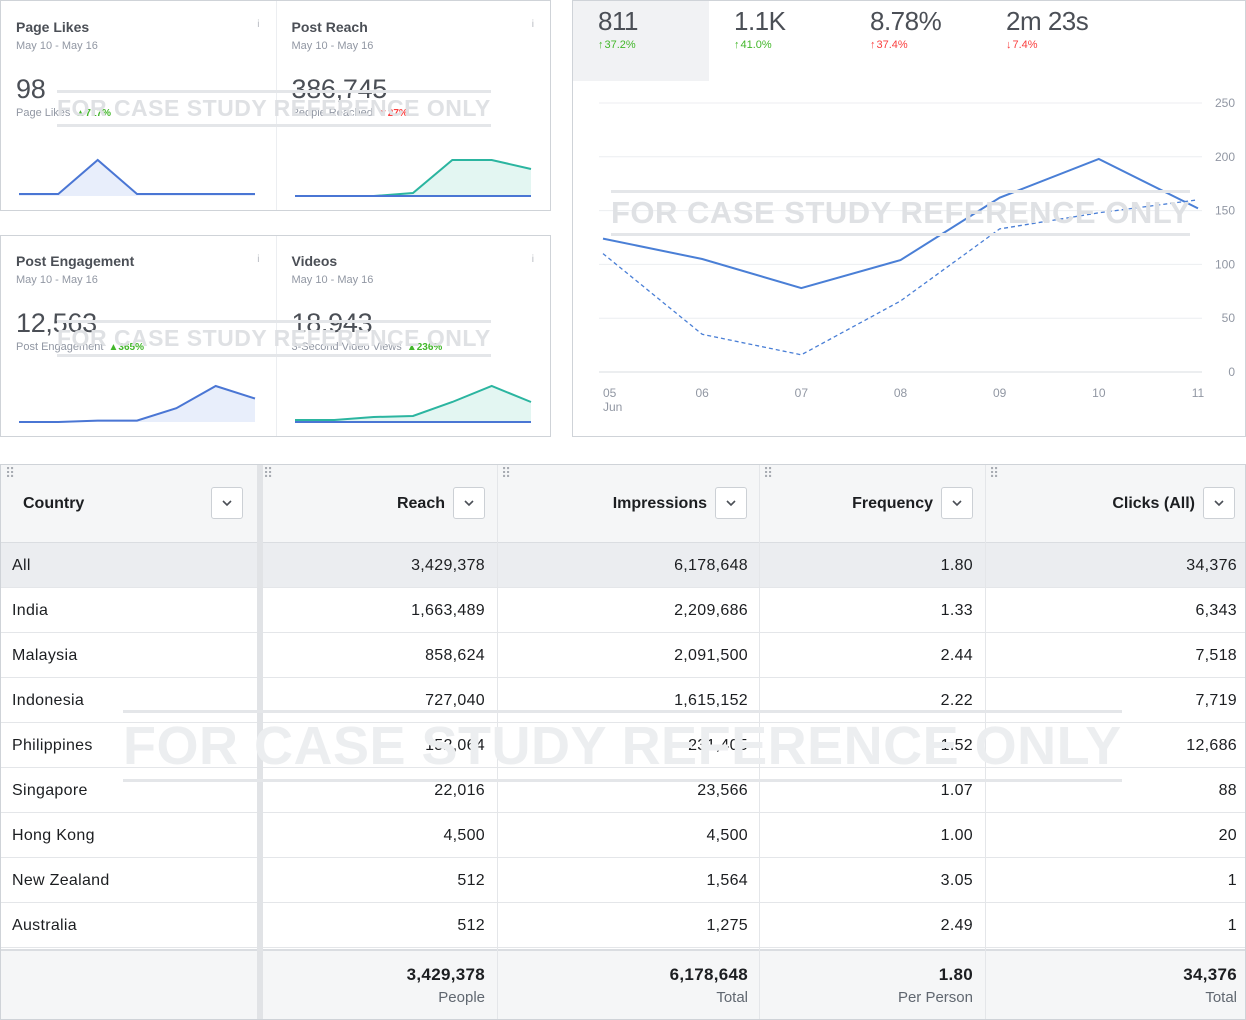 The width and height of the screenshot is (1246, 1020). Describe the element at coordinates (367, 347) in the screenshot. I see `card-subtitle: 3-Second Video Views ▲236%` at that location.